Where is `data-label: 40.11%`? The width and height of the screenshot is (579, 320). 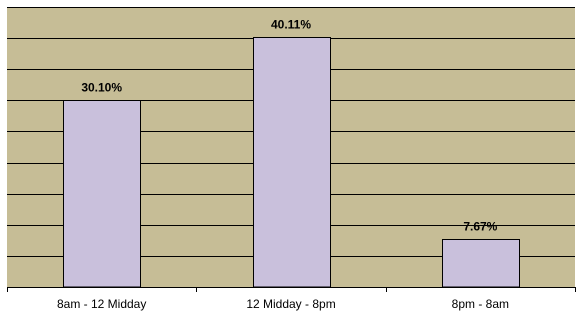
data-label: 40.11% is located at coordinates (291, 25).